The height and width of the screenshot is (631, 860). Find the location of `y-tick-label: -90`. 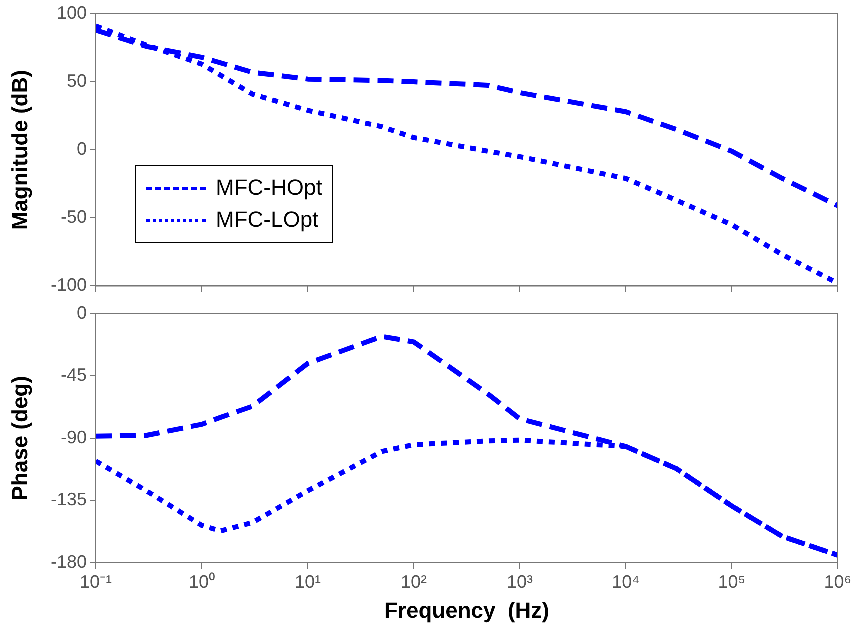

y-tick-label: -90 is located at coordinates (73, 437).